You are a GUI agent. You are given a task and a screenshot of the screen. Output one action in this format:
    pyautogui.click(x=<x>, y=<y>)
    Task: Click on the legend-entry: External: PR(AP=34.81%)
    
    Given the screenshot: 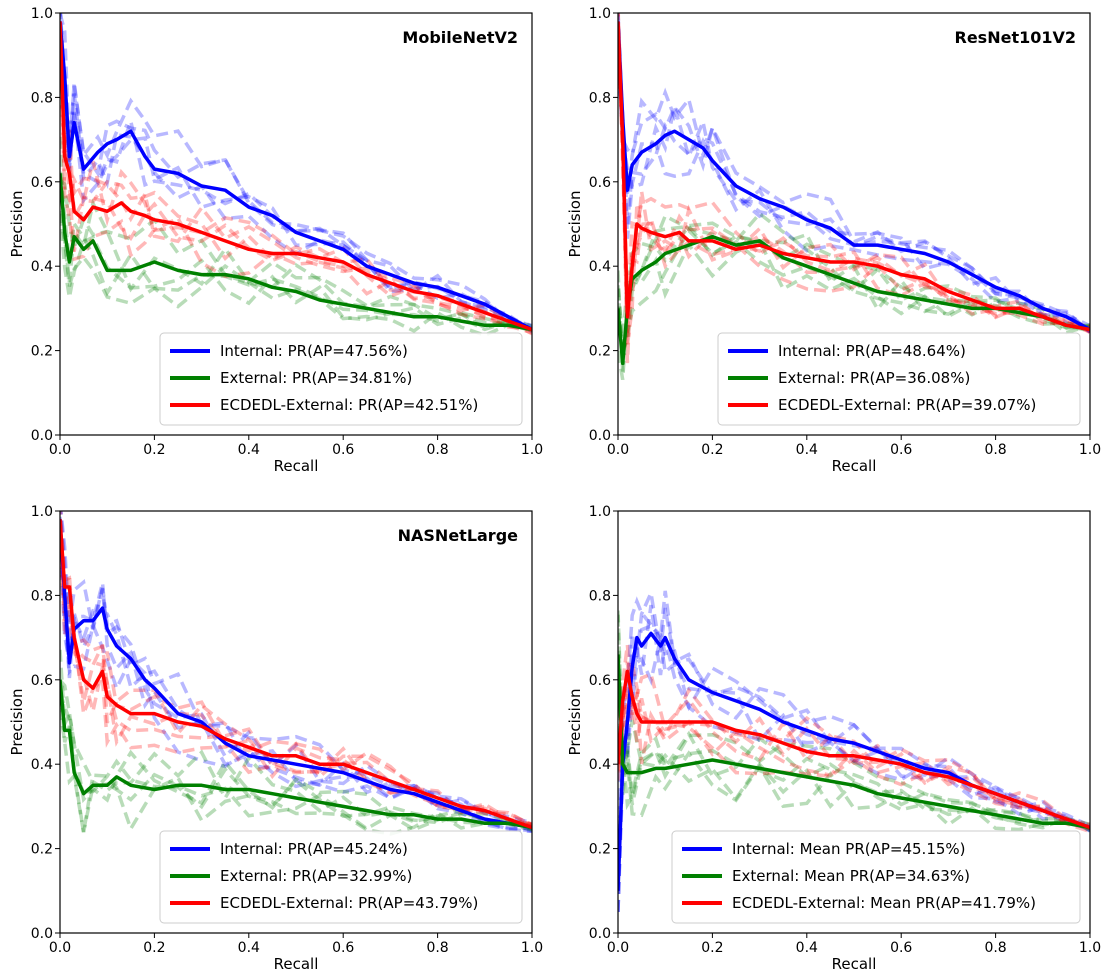 What is the action you would take?
    pyautogui.click(x=316, y=378)
    